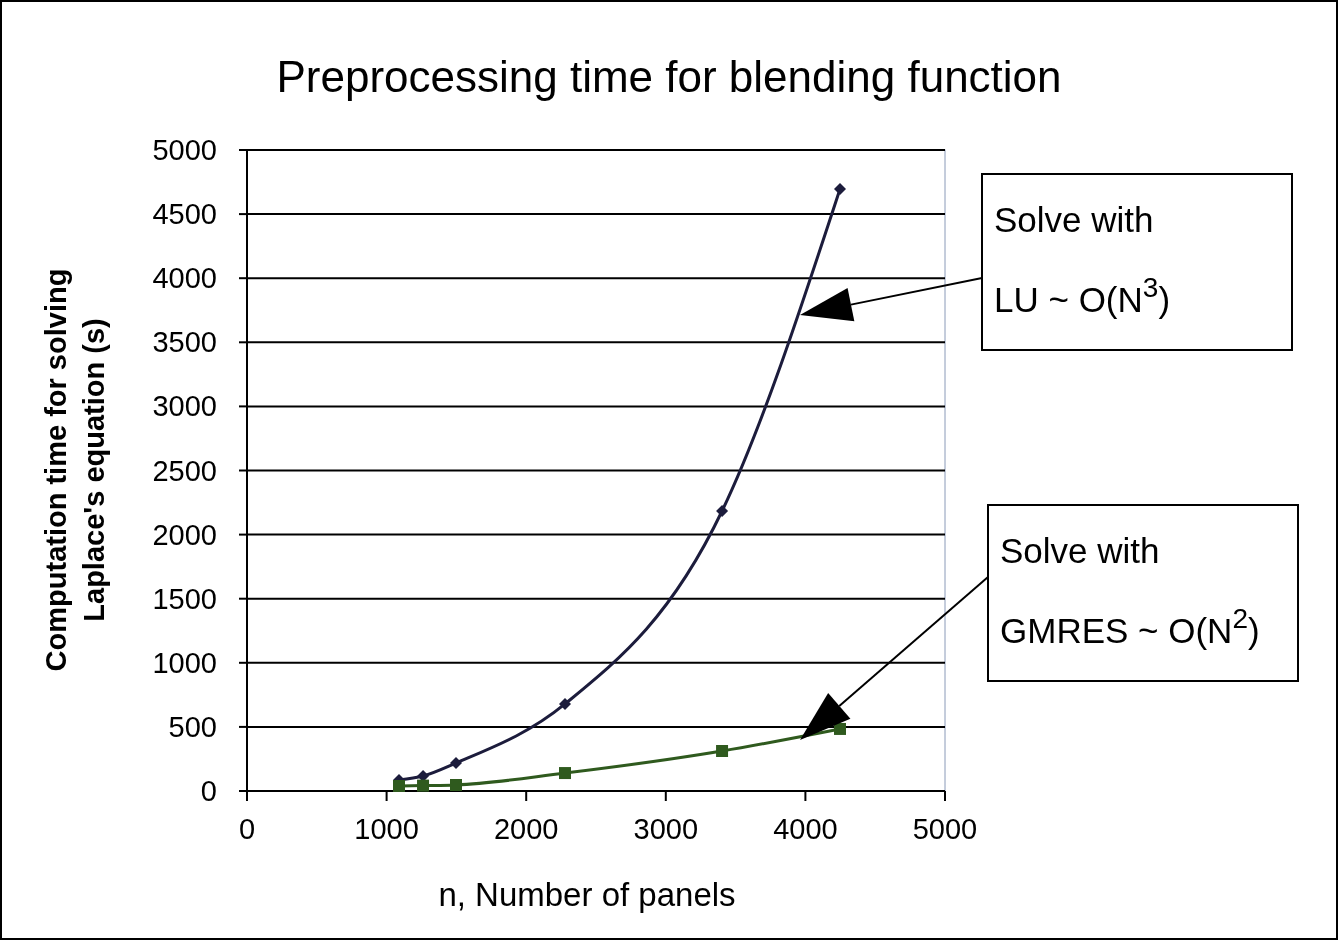 Image resolution: width=1338 pixels, height=940 pixels. I want to click on x-tick-label: 4000, so click(805, 829).